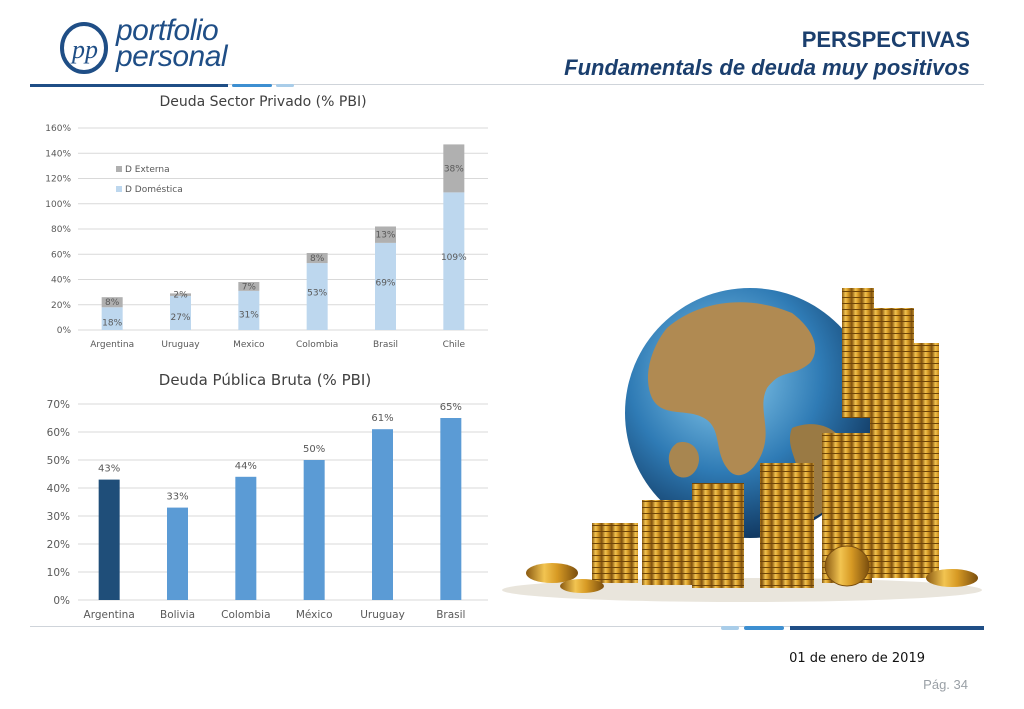 Image resolution: width=1024 pixels, height=709 pixels. What do you see at coordinates (507, 626) in the screenshot?
I see `footer-divider` at bounding box center [507, 626].